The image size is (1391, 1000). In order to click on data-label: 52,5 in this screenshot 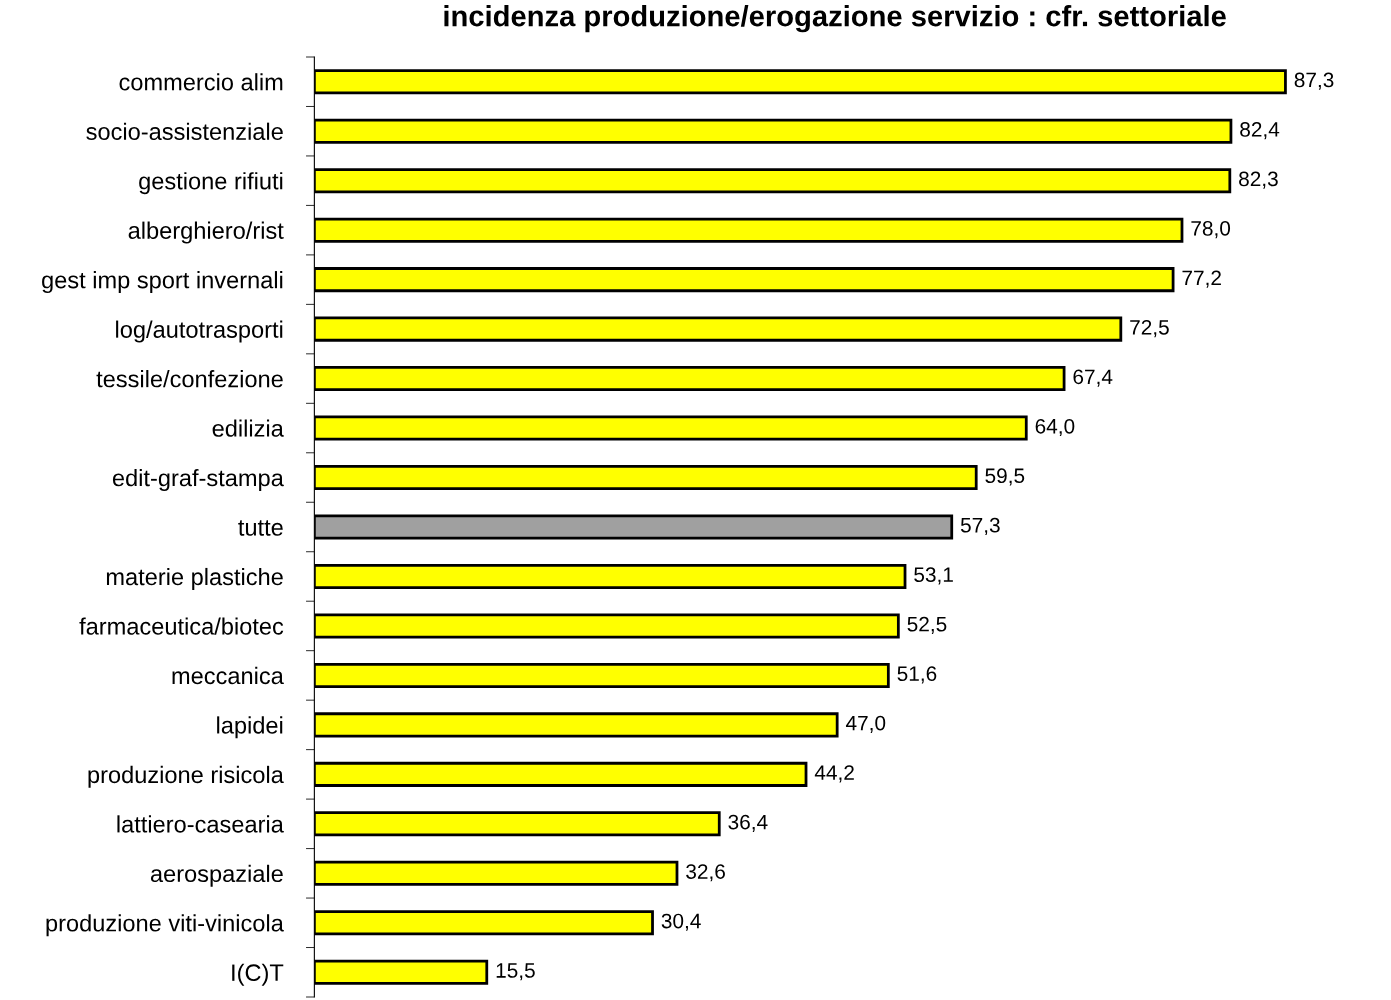, I will do `click(927, 625)`.